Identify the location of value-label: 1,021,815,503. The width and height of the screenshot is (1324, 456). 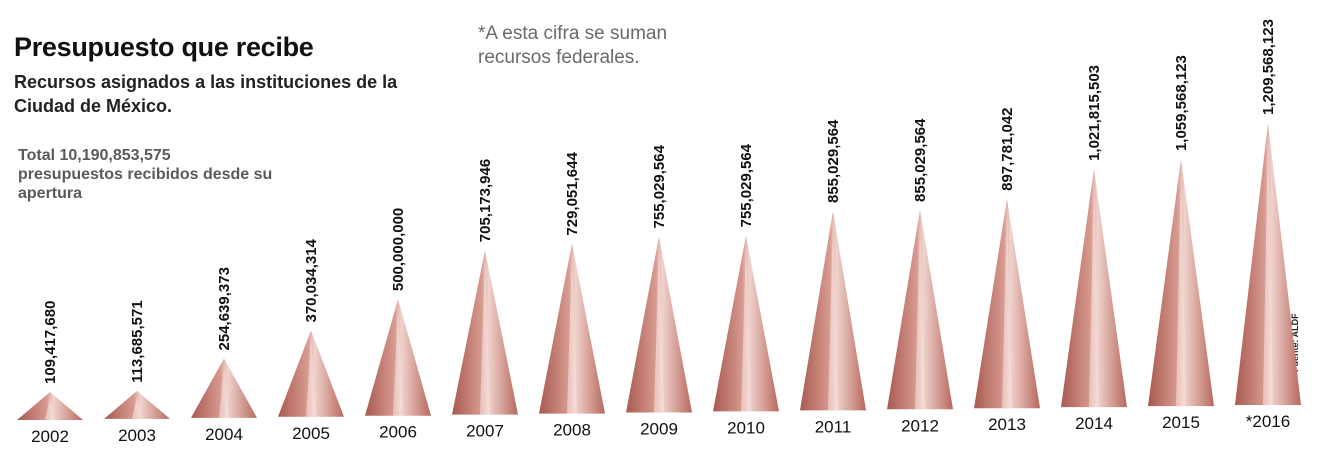
(1094, 113).